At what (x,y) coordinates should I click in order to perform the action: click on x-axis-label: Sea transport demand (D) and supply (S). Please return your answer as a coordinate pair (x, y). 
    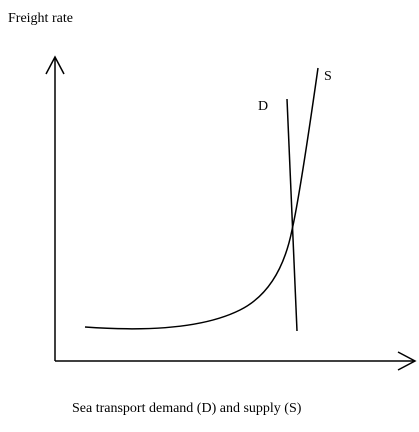
    Looking at the image, I should click on (187, 408).